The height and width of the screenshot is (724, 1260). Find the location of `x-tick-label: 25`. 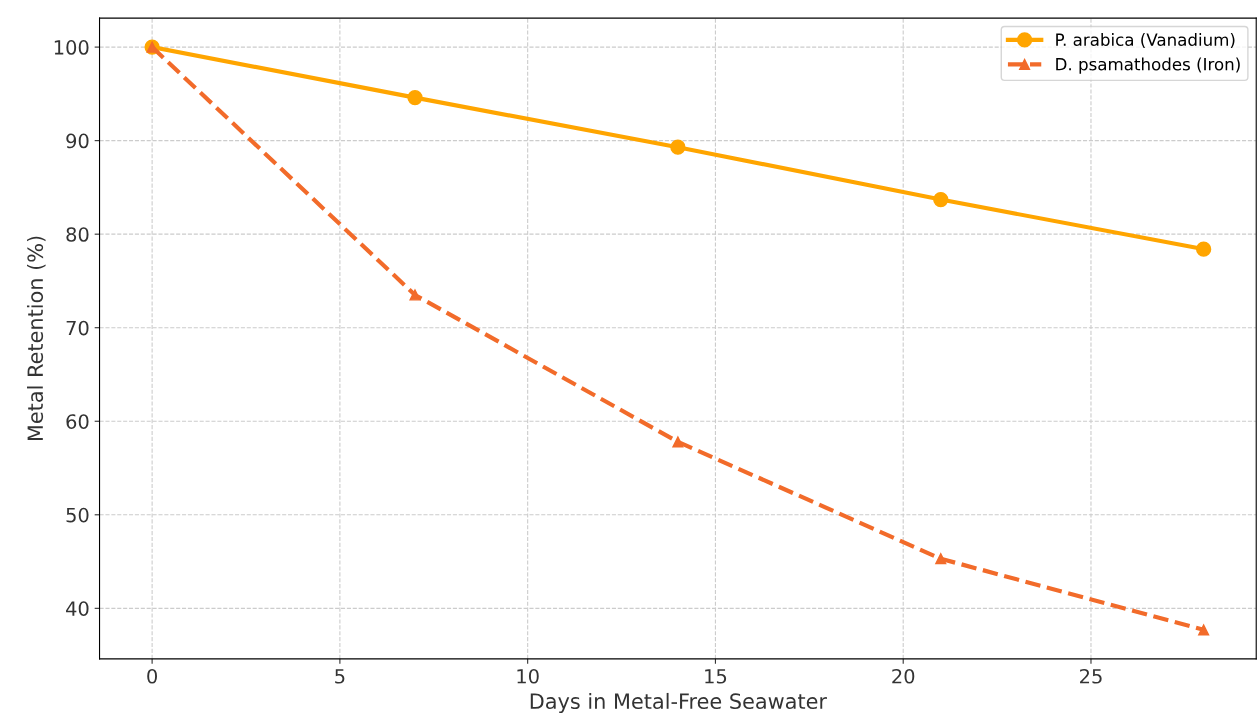

x-tick-label: 25 is located at coordinates (1091, 676).